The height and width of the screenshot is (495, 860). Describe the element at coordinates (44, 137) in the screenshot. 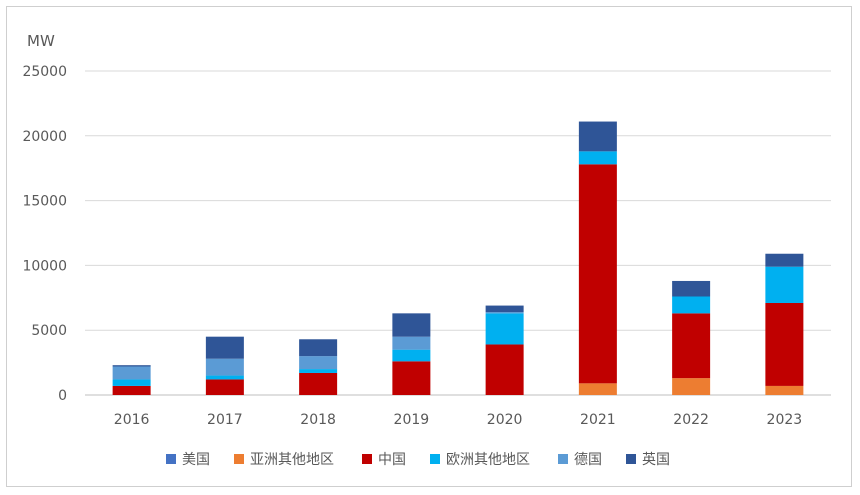

I see `y-tick-label: 20000` at that location.